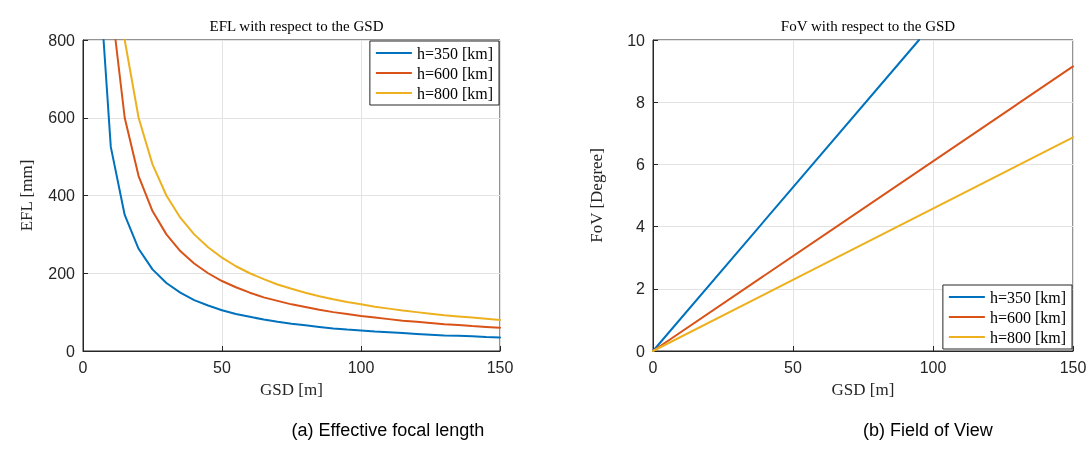 Image resolution: width=1091 pixels, height=451 pixels. What do you see at coordinates (641, 289) in the screenshot?
I see `y-tick-label: 2` at bounding box center [641, 289].